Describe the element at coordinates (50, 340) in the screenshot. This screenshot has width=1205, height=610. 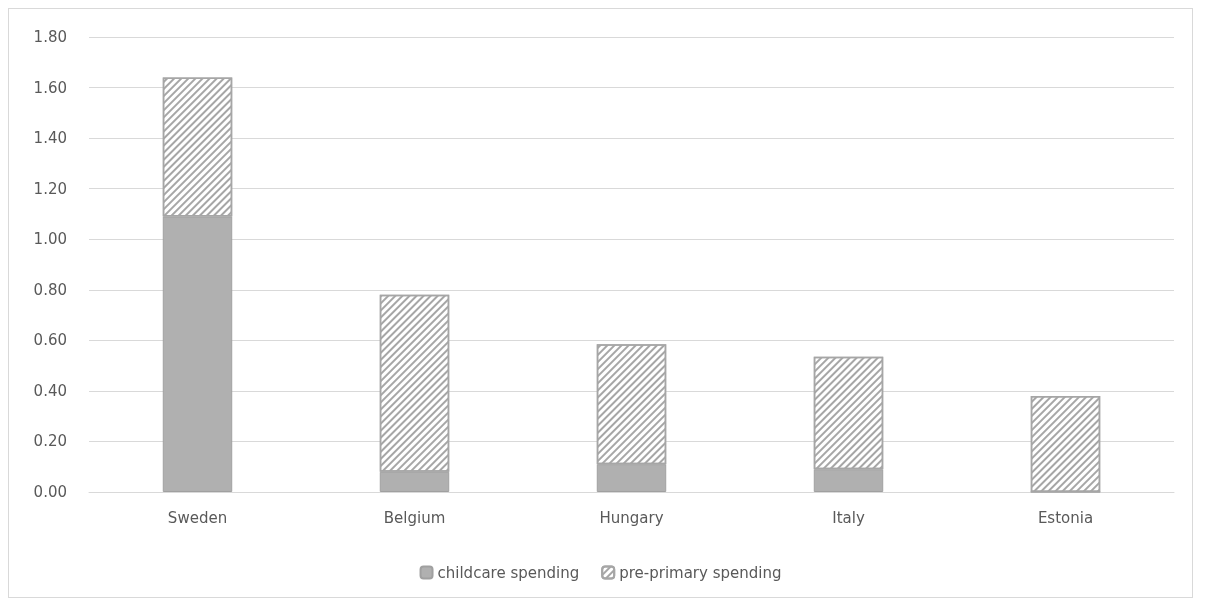
I see `y-tick-label: 0.60` at that location.